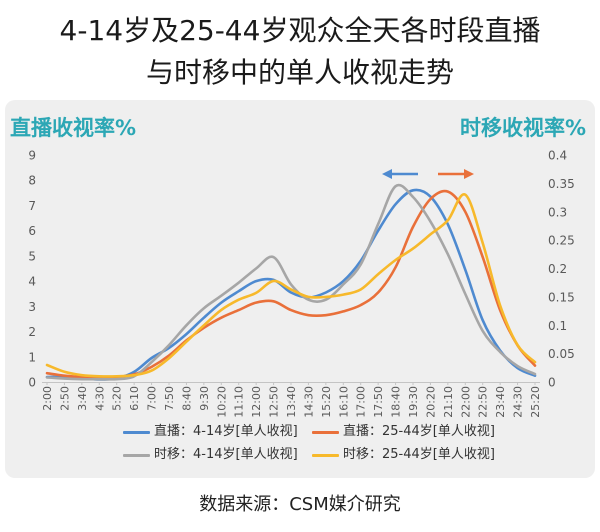 Image resolution: width=600 pixels, height=532 pixels. I want to click on legend-item-live-25-44: 直播：25-44岁[单人收视], so click(403, 432).